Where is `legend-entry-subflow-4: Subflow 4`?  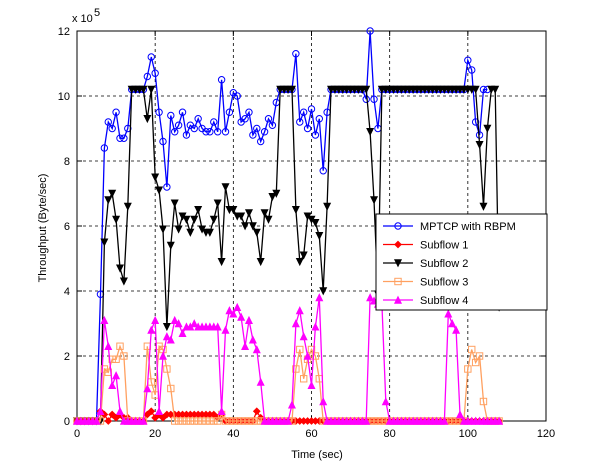 legend-entry-subflow-4: Subflow 4 is located at coordinates (425, 301).